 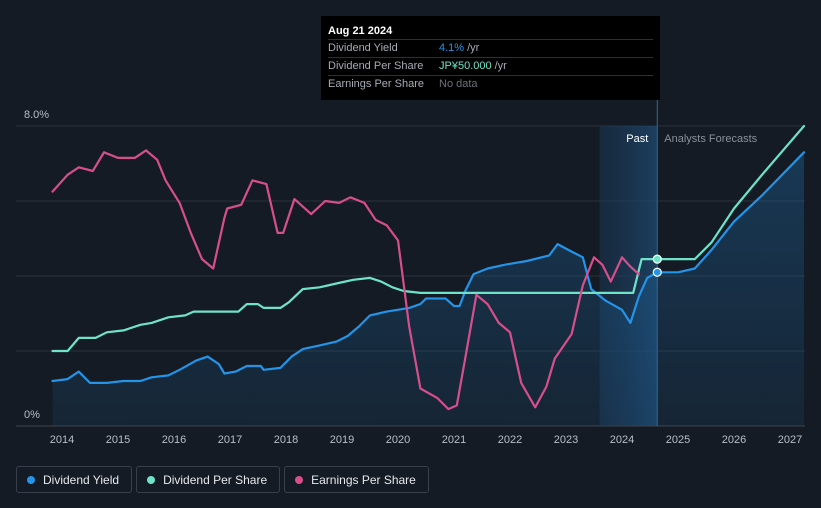 What do you see at coordinates (376, 84) in the screenshot?
I see `tooltip-label: Earnings Per Share` at bounding box center [376, 84].